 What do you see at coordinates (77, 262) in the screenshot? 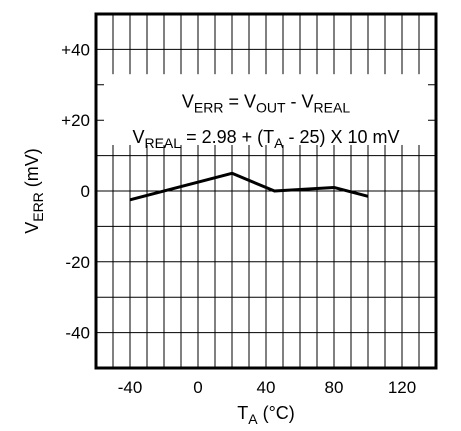
I see `y-tick-label: -20` at bounding box center [77, 262].